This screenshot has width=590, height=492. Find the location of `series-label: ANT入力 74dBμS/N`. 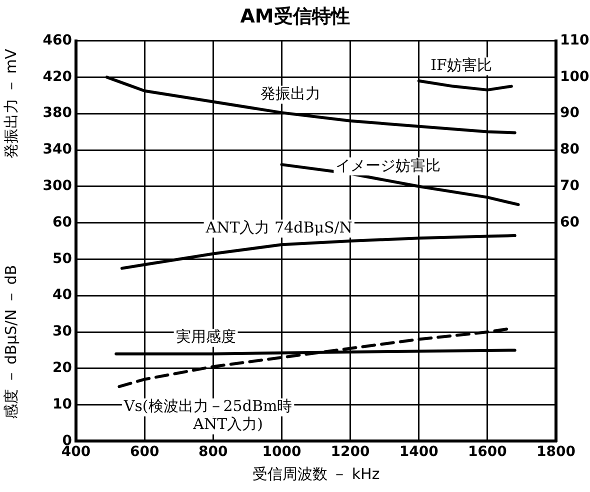

series-label: ANT入力 74dBμS/N is located at coordinates (278, 227).